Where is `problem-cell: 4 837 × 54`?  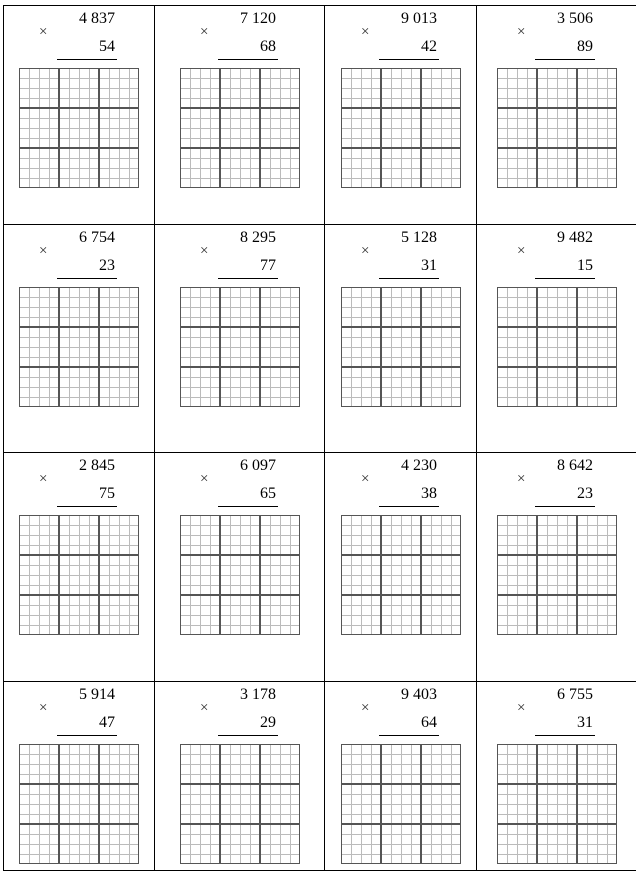 problem-cell: 4 837 × 54 is located at coordinates (79, 115).